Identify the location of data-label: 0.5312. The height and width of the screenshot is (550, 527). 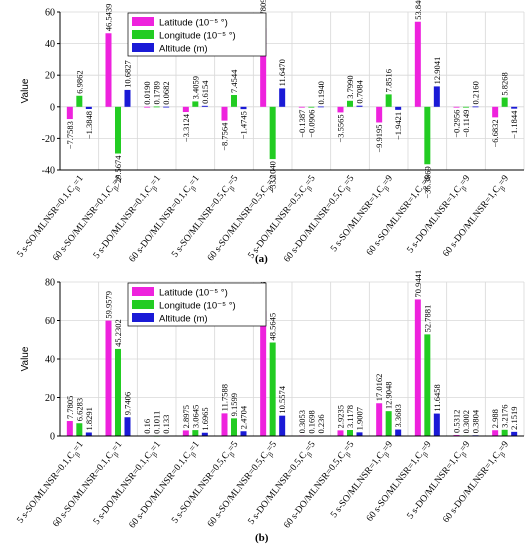
(457, 421).